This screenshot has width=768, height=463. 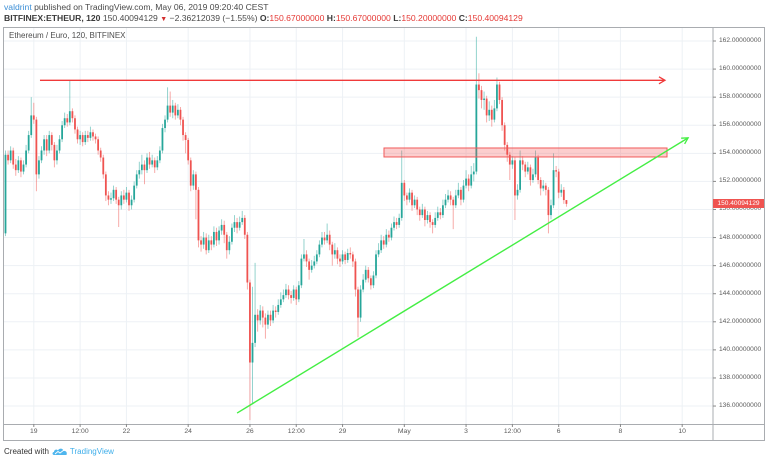 I want to click on time-axis-label: 3, so click(x=466, y=431).